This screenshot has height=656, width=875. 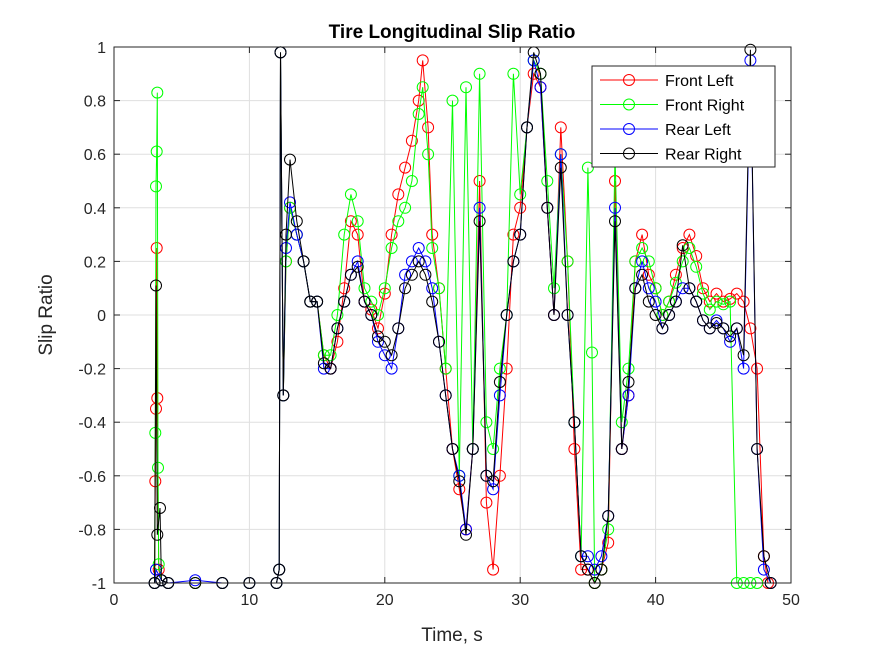 I want to click on x-tick-label: 10, so click(x=250, y=600).